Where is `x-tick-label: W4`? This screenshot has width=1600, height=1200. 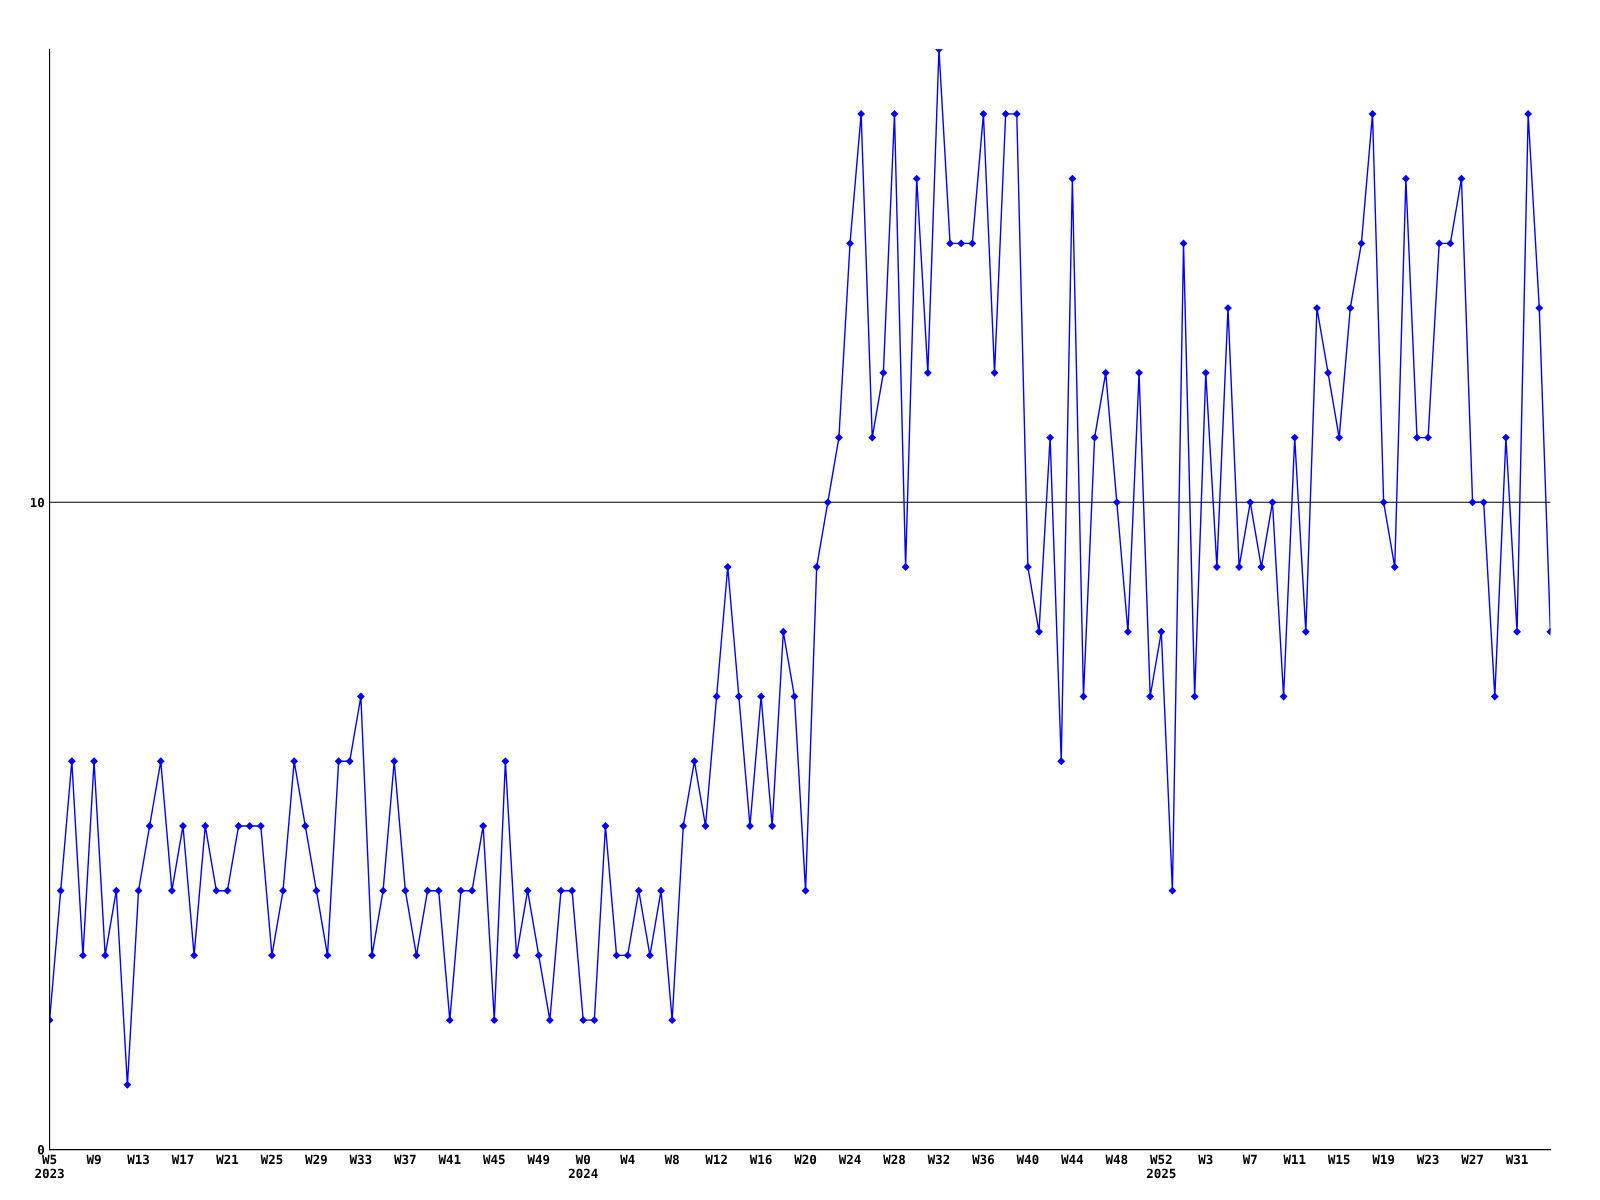
x-tick-label: W4 is located at coordinates (627, 1159).